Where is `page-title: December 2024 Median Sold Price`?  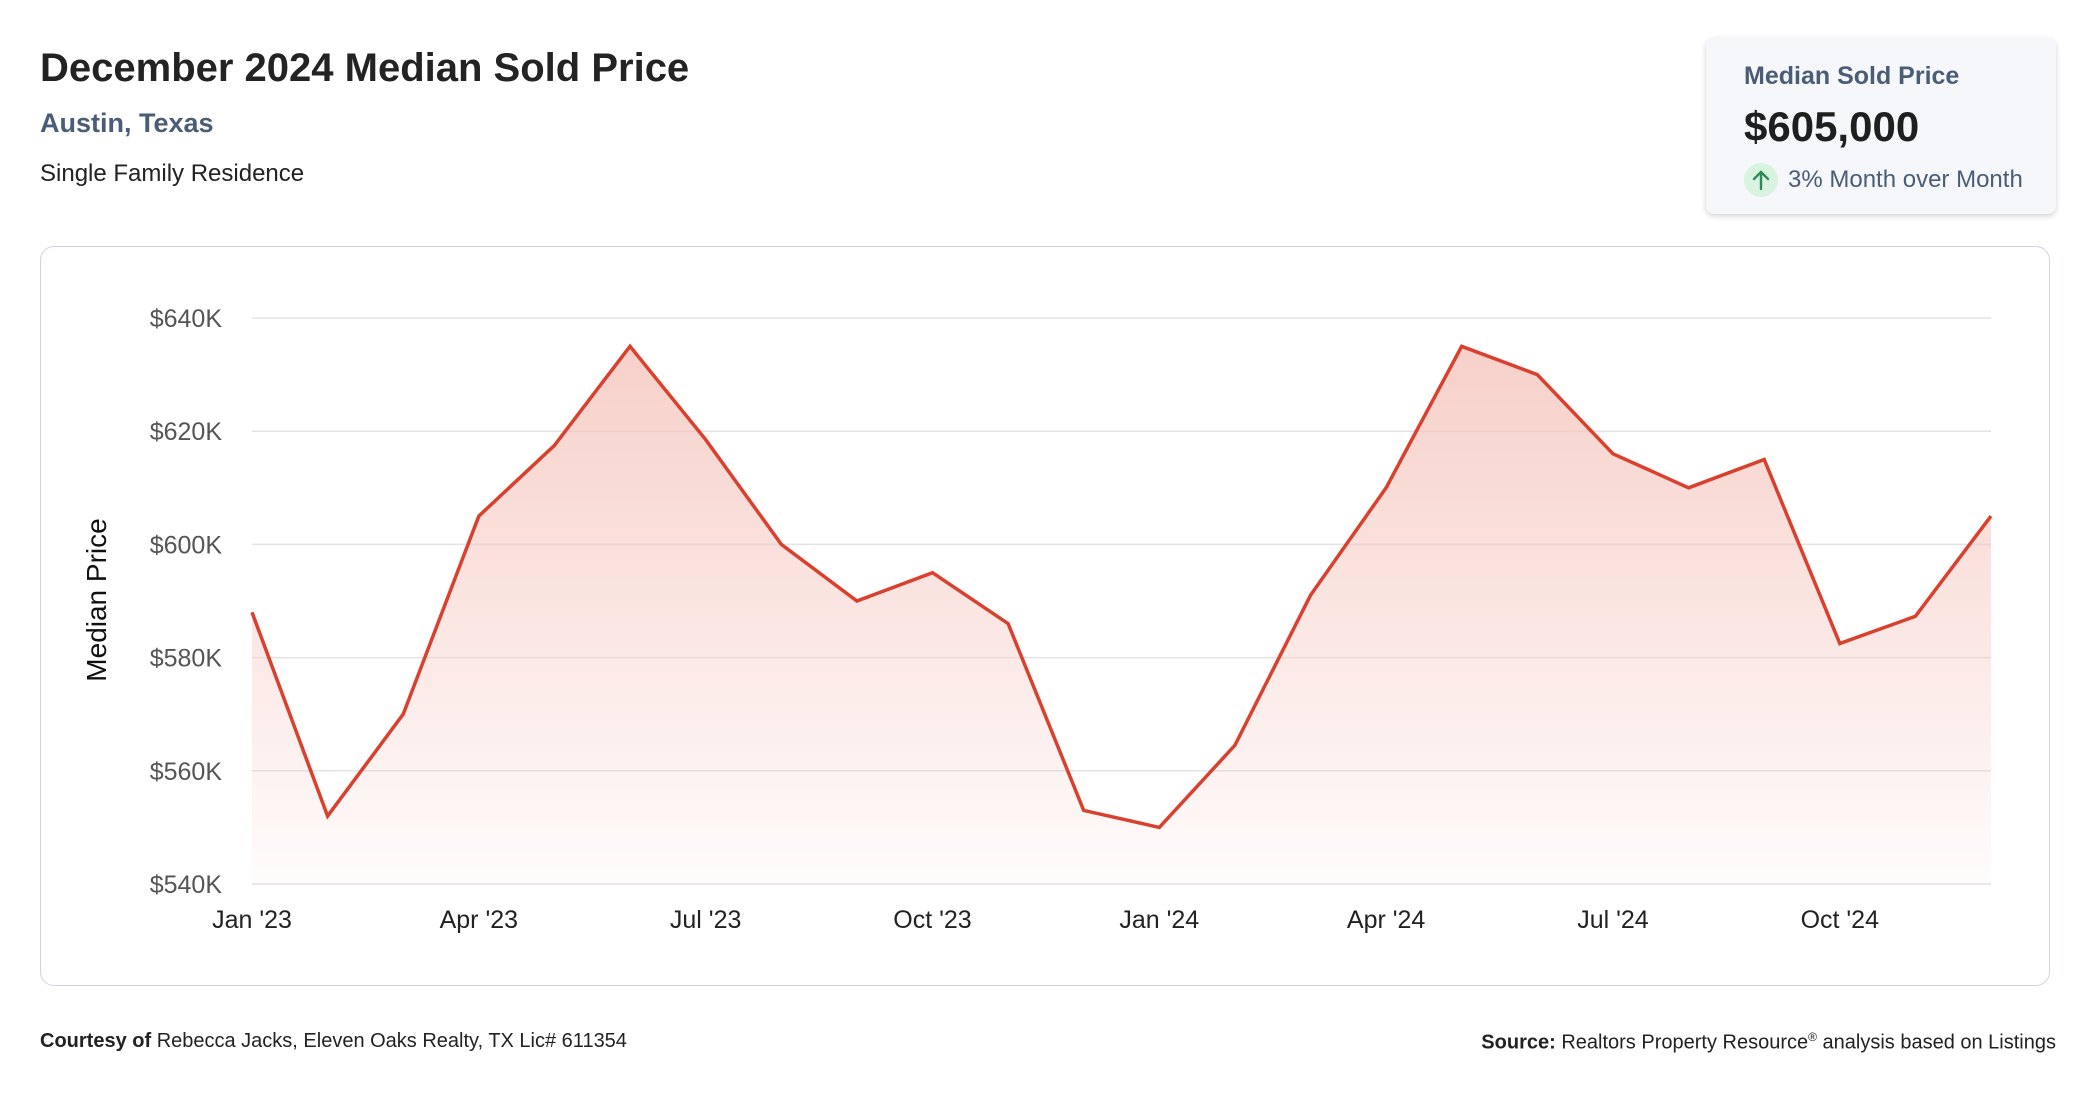 page-title: December 2024 Median Sold Price is located at coordinates (365, 68).